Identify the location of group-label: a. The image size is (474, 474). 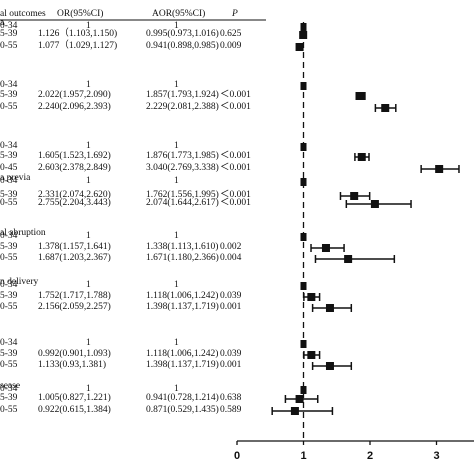
(2, 23).